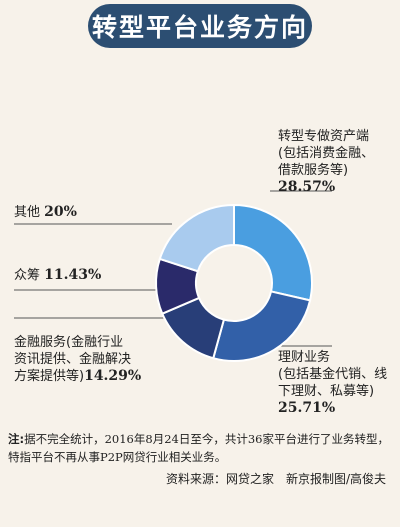  What do you see at coordinates (69, 342) in the screenshot?
I see `slice-label-line: 金融服务(金融行业` at bounding box center [69, 342].